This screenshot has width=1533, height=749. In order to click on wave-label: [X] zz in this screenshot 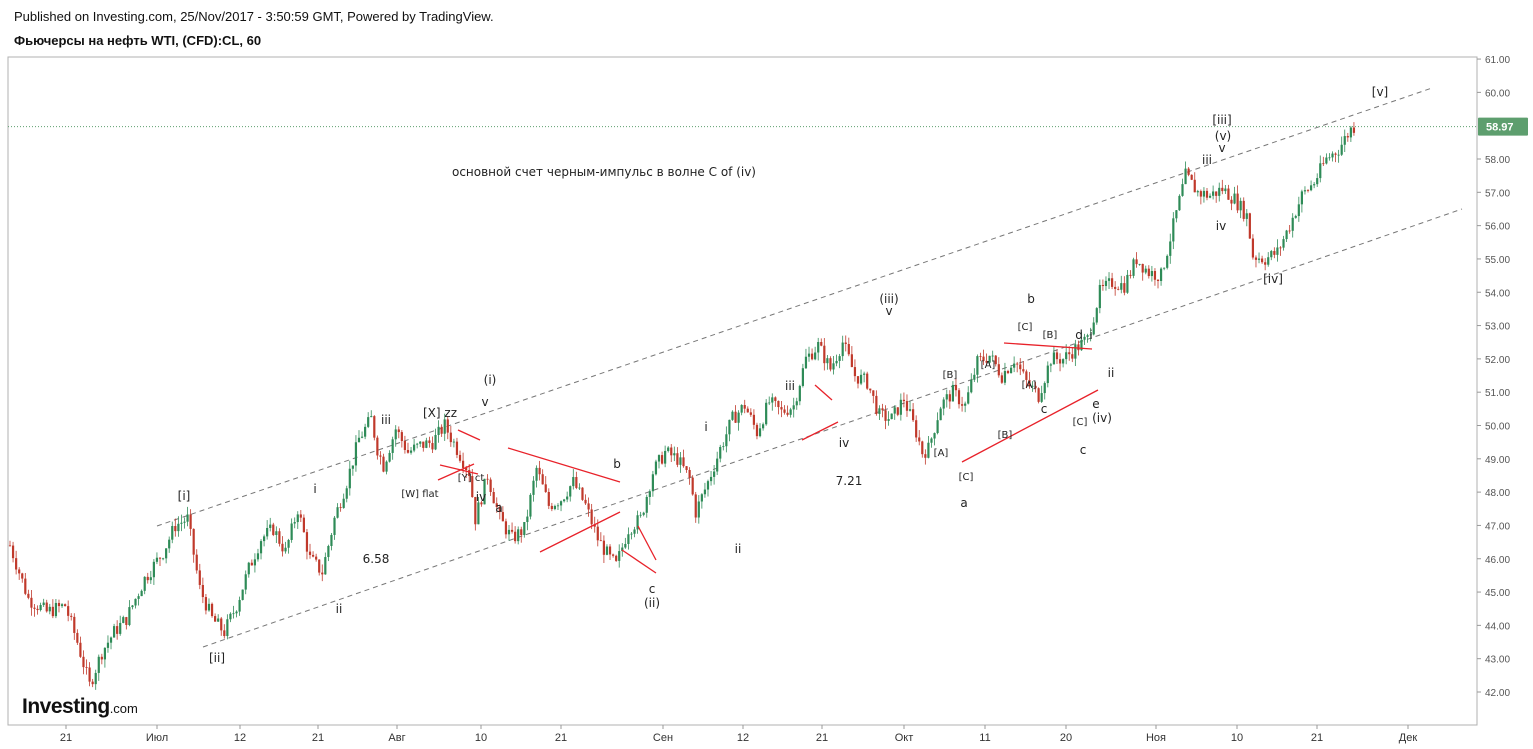, I will do `click(440, 413)`.